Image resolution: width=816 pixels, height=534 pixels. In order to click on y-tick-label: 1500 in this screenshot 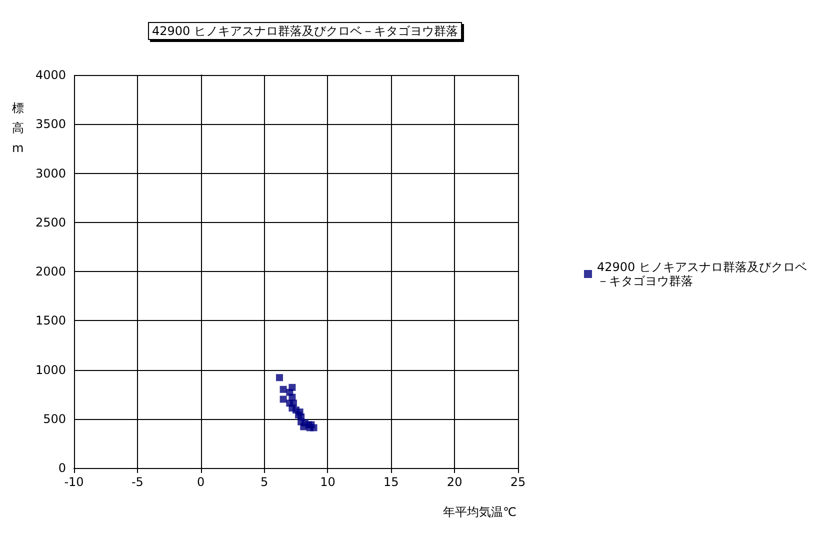, I will do `click(50, 321)`.